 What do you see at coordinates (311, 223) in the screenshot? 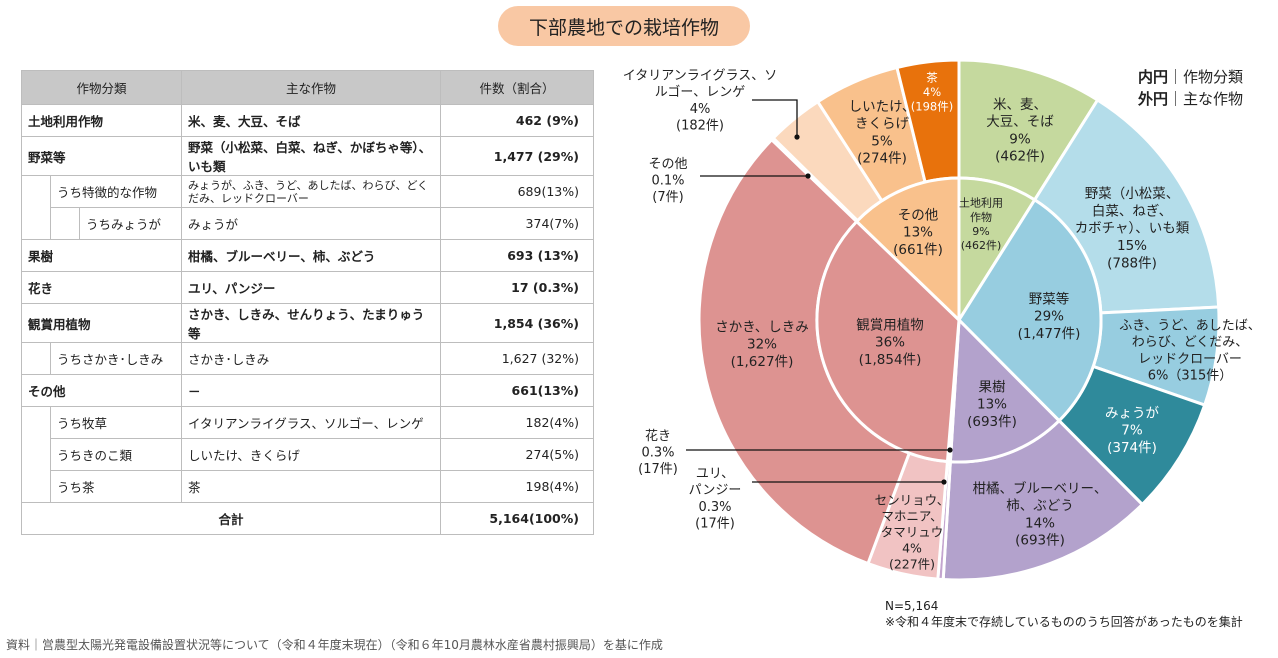
I see `row-crops: みょうが` at bounding box center [311, 223].